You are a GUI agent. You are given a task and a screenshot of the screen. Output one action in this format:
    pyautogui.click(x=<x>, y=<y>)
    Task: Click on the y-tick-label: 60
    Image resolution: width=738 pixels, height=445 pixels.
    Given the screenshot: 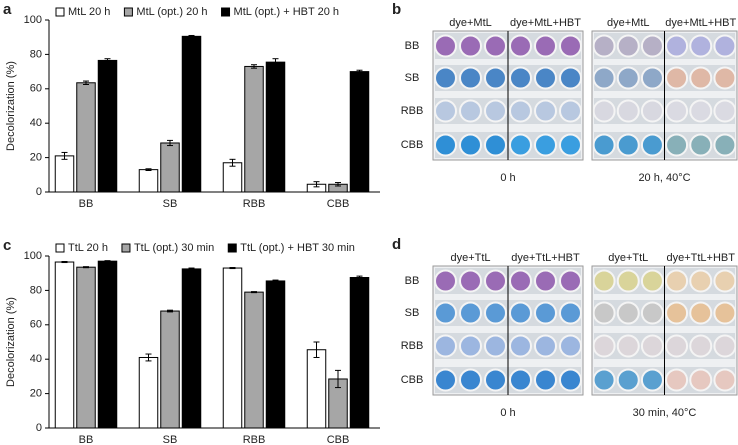 What is the action you would take?
    pyautogui.click(x=36, y=89)
    